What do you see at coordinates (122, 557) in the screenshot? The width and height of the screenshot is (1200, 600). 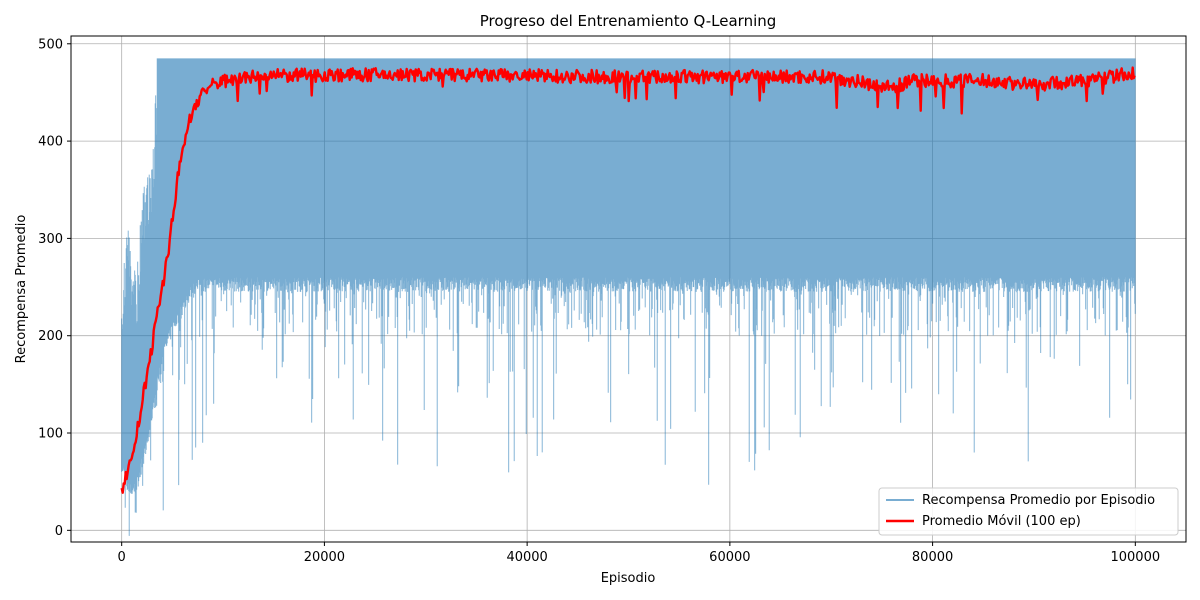 I see `x-tick-label: 0` at bounding box center [122, 557].